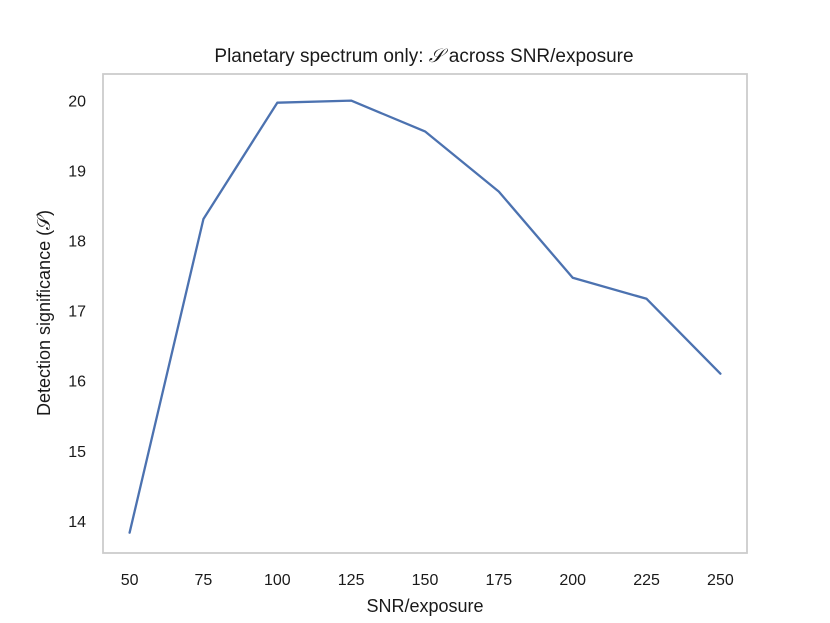 This screenshot has width=830, height=623. I want to click on y-tick-label: 16, so click(77, 382).